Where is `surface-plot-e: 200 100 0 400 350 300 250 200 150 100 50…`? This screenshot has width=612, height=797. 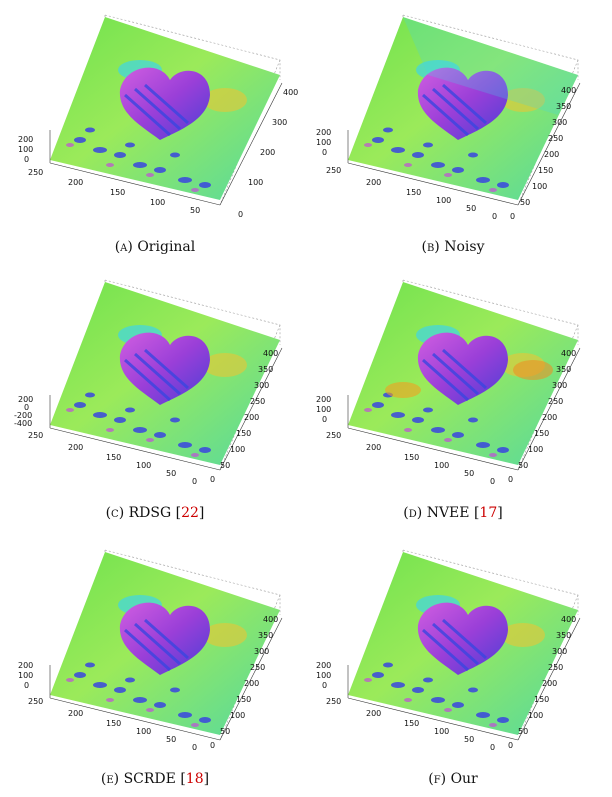 surface-plot-e: 200 100 0 400 350 300 250 200 150 100 50… is located at coordinates (151, 650).